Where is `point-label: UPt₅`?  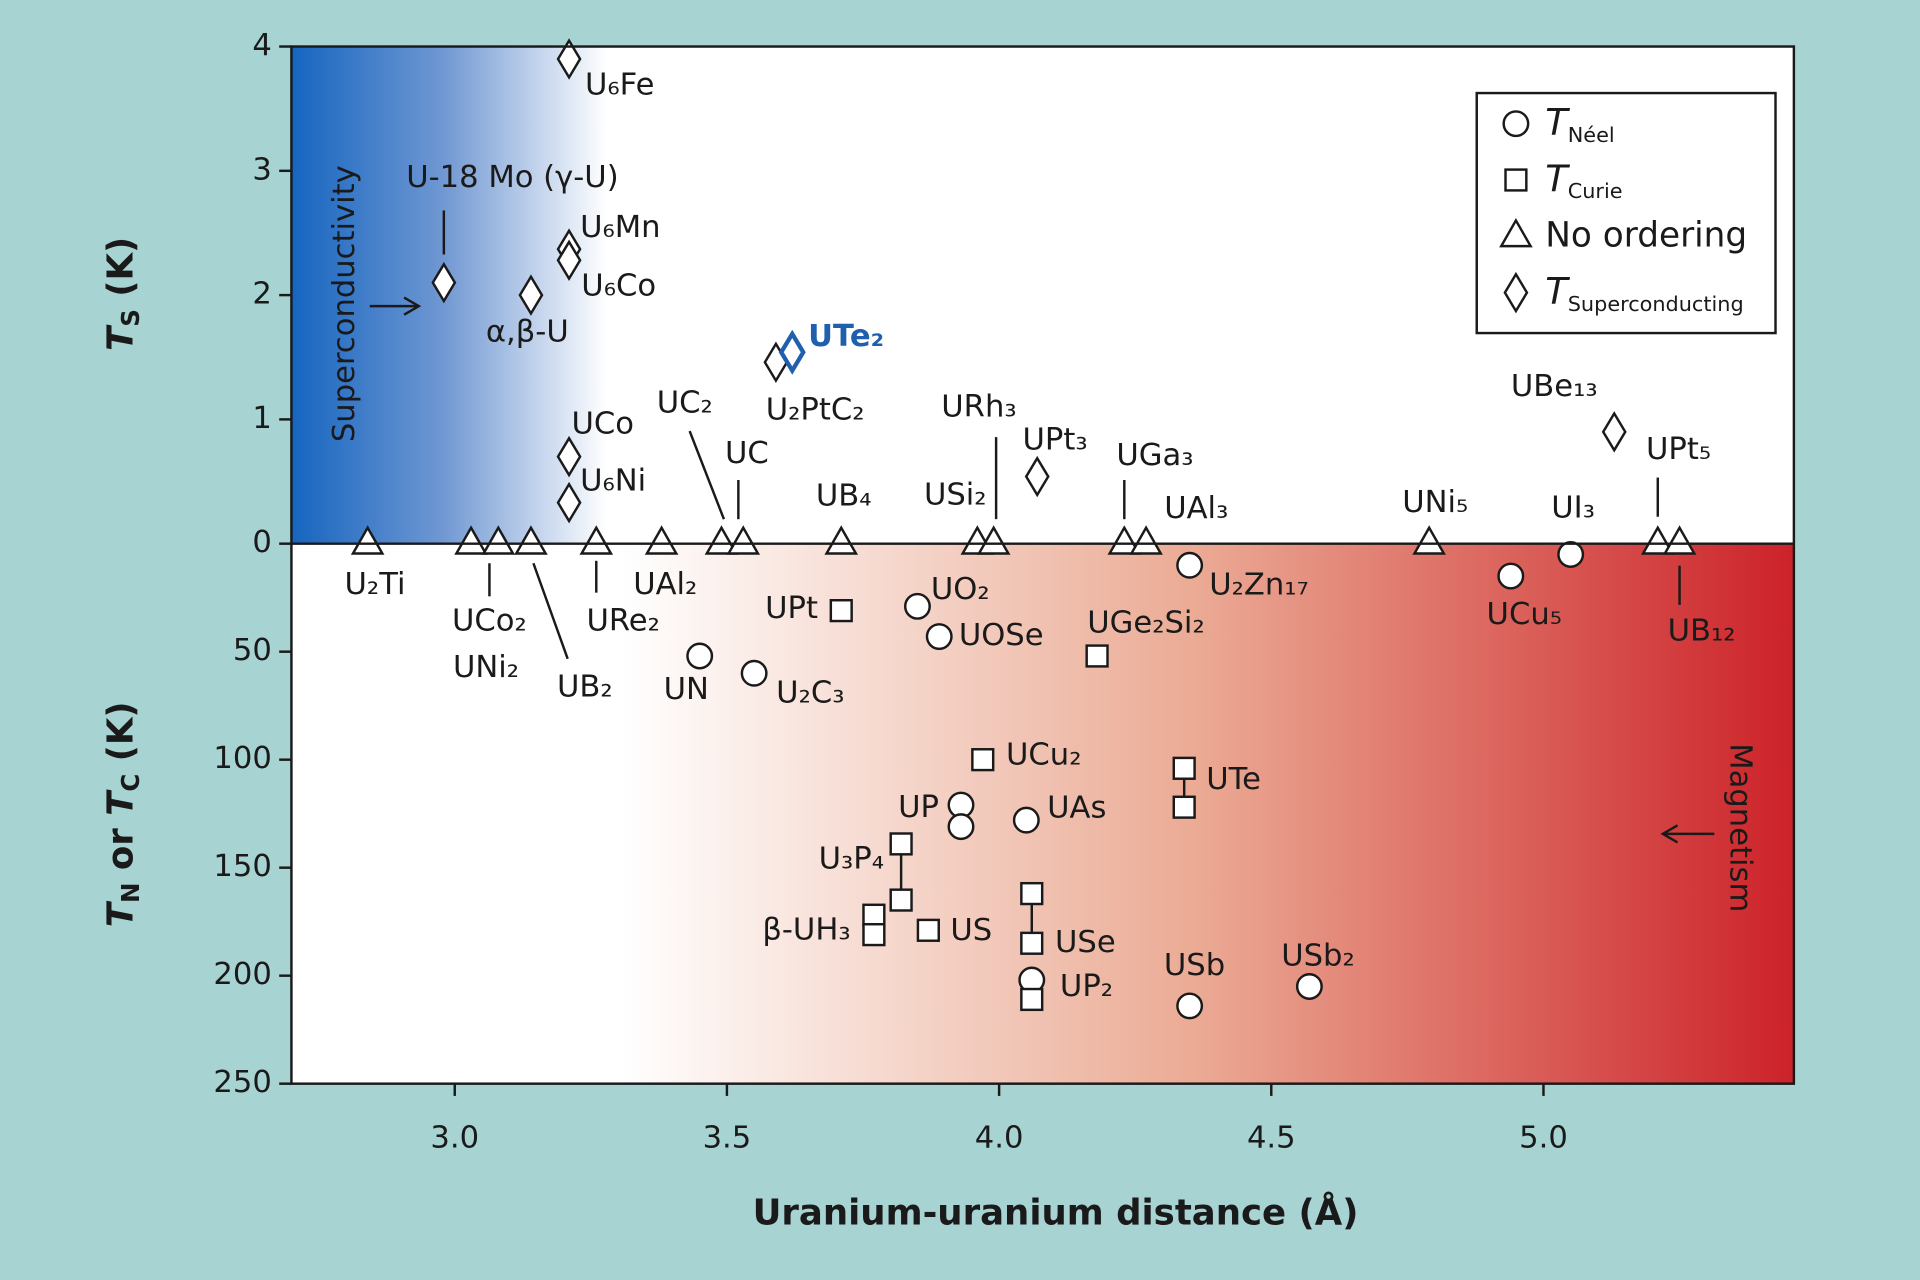
point-label: UPt₅ is located at coordinates (1678, 449).